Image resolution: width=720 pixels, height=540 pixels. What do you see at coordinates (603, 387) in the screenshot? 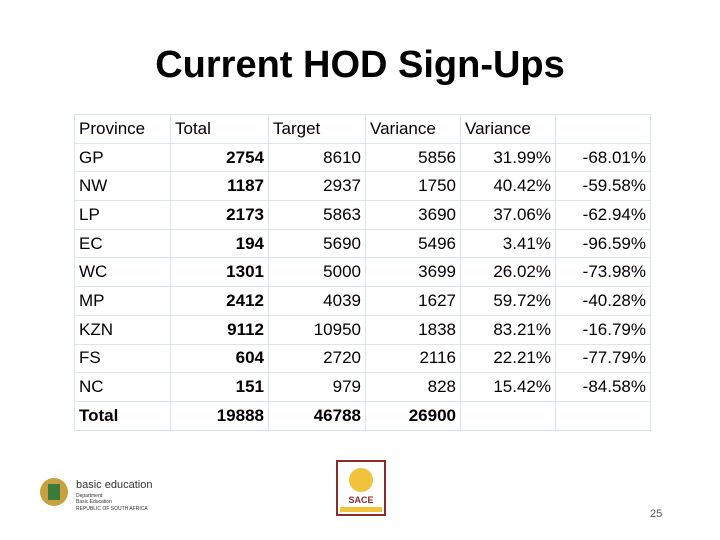
I see `value-cell: -84.58%` at bounding box center [603, 387].